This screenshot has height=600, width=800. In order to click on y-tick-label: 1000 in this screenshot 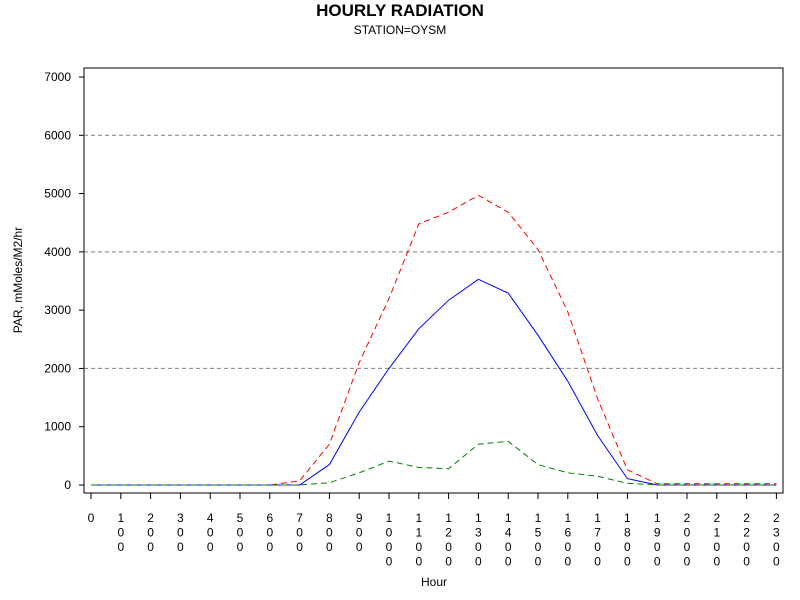, I will do `click(57, 427)`.